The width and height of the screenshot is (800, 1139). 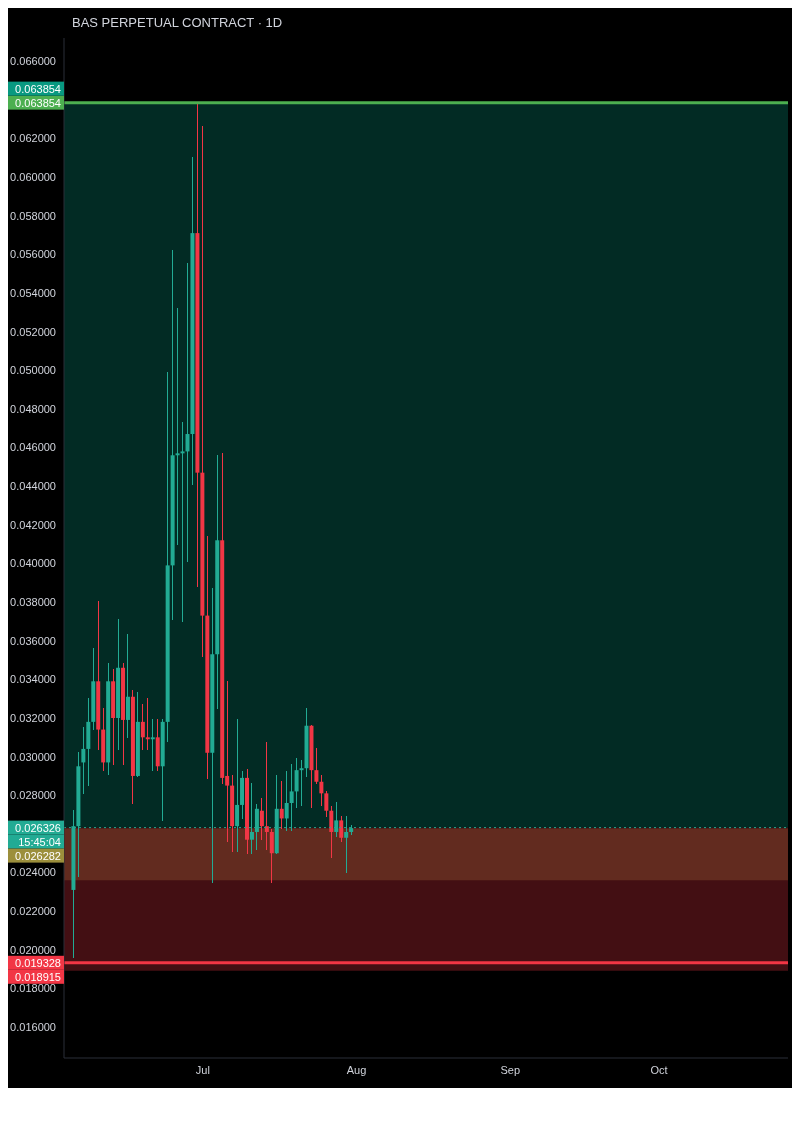 I want to click on y-tick-label: 0.028000, so click(x=33, y=795).